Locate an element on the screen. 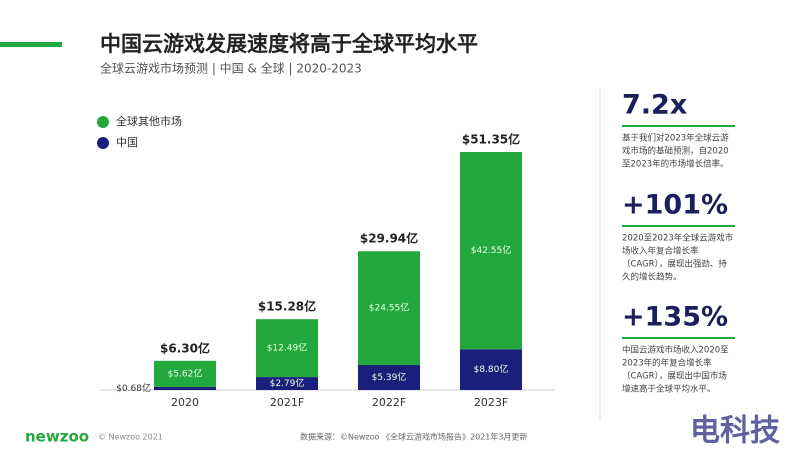  x-tick-label: 2023F is located at coordinates (491, 402).